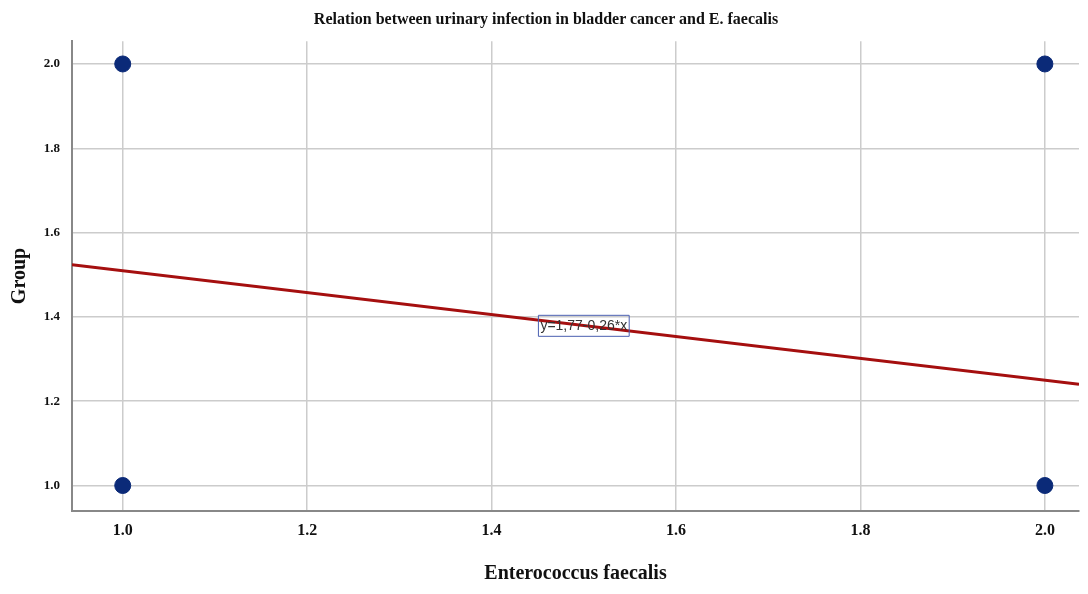 Image resolution: width=1088 pixels, height=594 pixels. Describe the element at coordinates (676, 529) in the screenshot. I see `x-tick-label: 1.6` at that location.